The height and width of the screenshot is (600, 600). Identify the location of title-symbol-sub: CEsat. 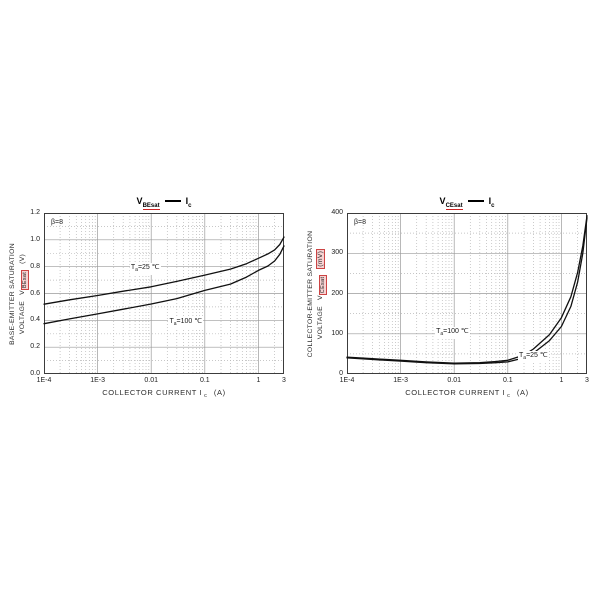
(454, 206).